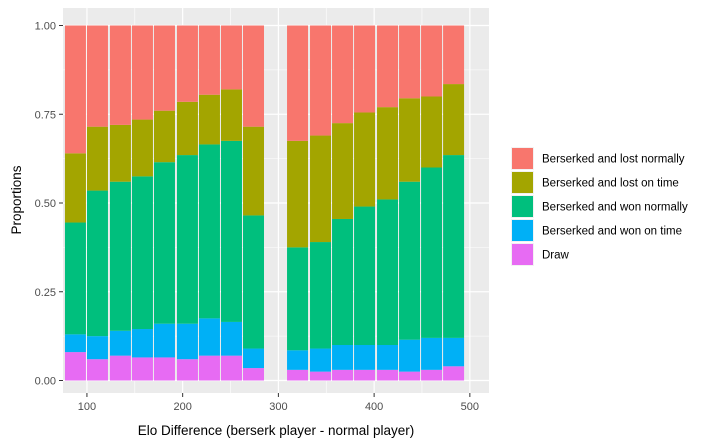  I want to click on y-tick-label: 0.25, so click(45, 293).